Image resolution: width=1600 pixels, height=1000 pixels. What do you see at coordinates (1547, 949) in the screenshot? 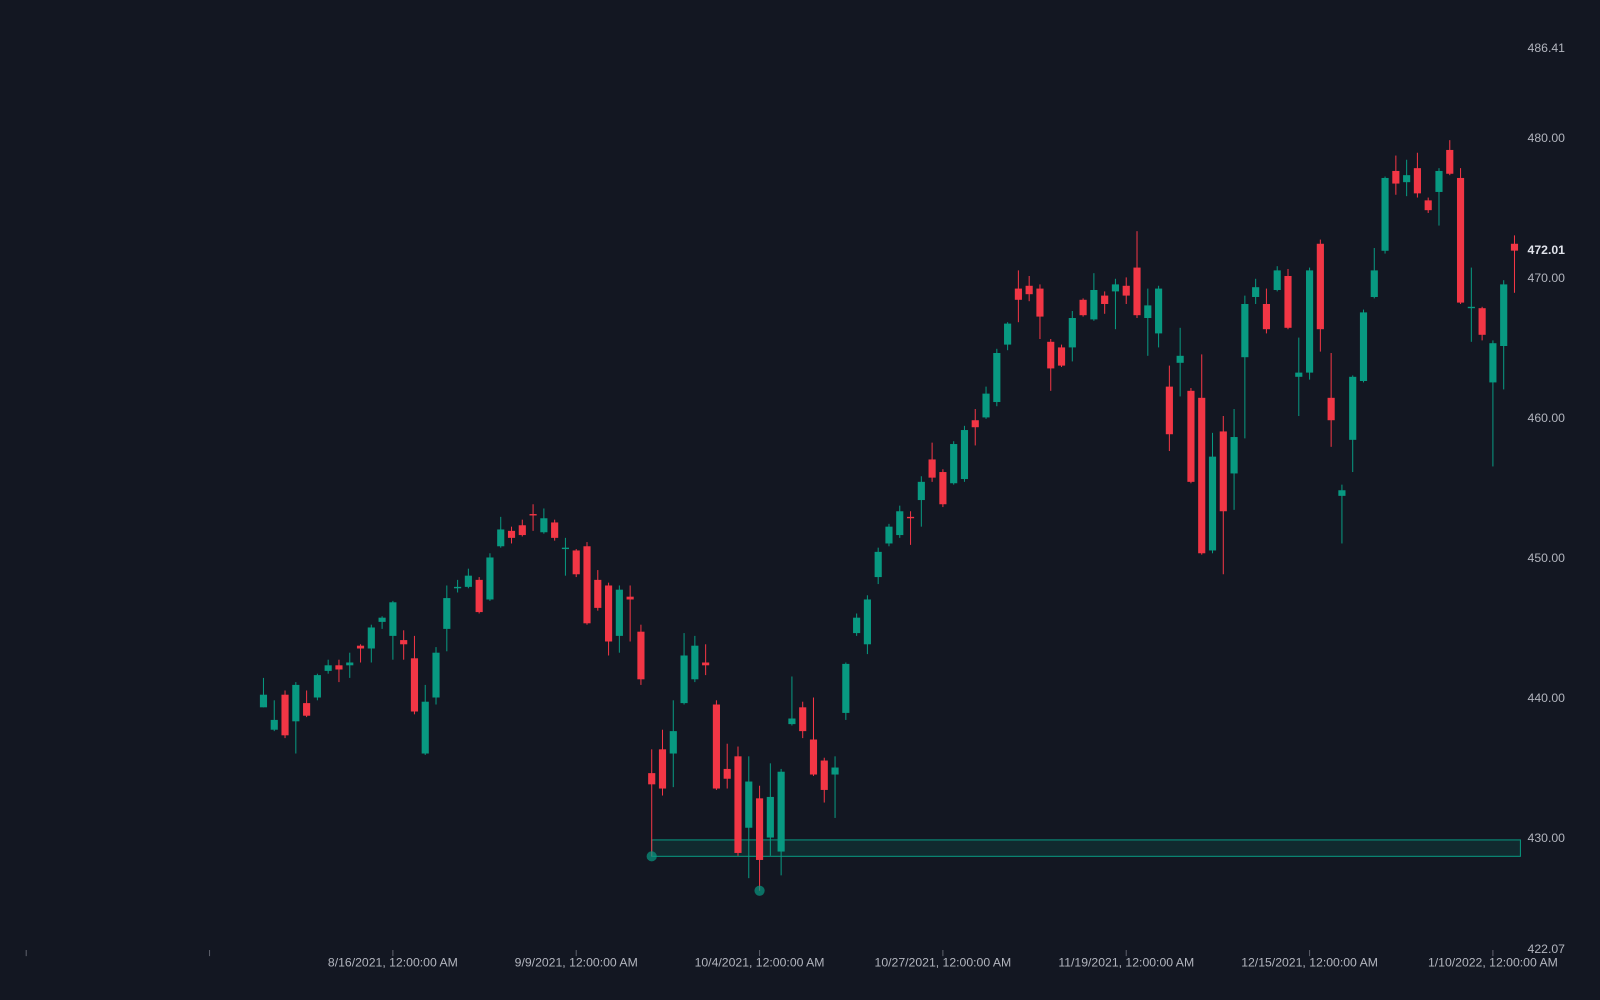
I see `y-tick-label: 422.07` at bounding box center [1547, 949].